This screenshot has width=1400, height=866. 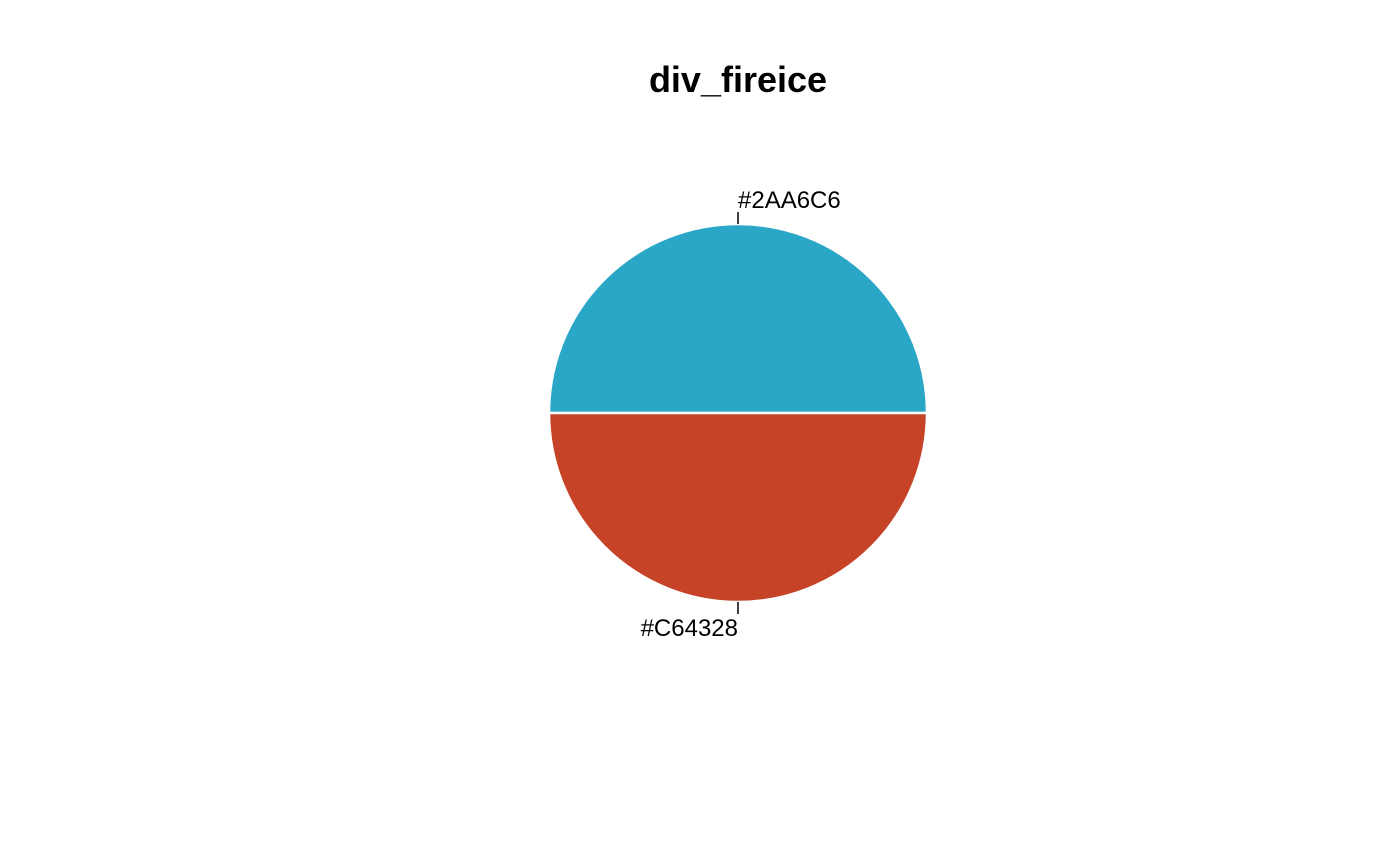 What do you see at coordinates (689, 628) in the screenshot?
I see `pie-slice-label-2: #C64328` at bounding box center [689, 628].